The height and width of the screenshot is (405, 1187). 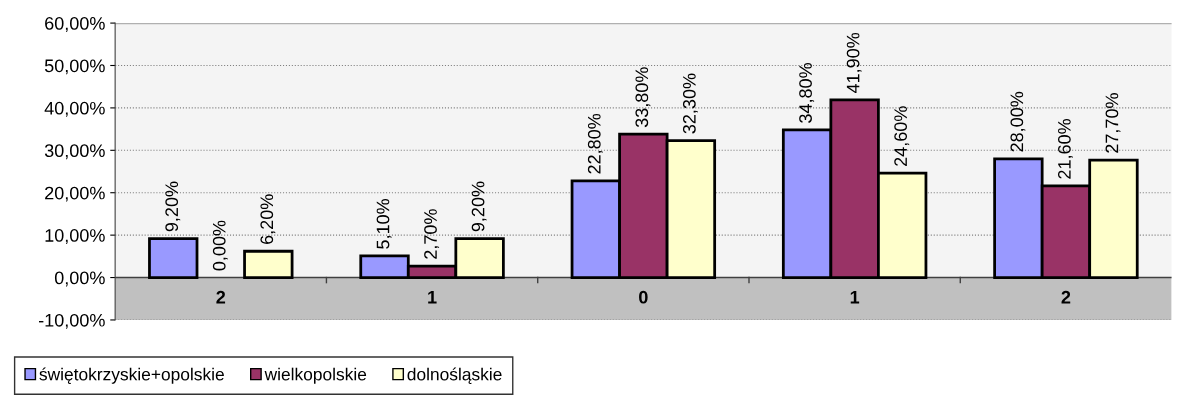 What do you see at coordinates (595, 143) in the screenshot?
I see `data-label: 22,80%` at bounding box center [595, 143].